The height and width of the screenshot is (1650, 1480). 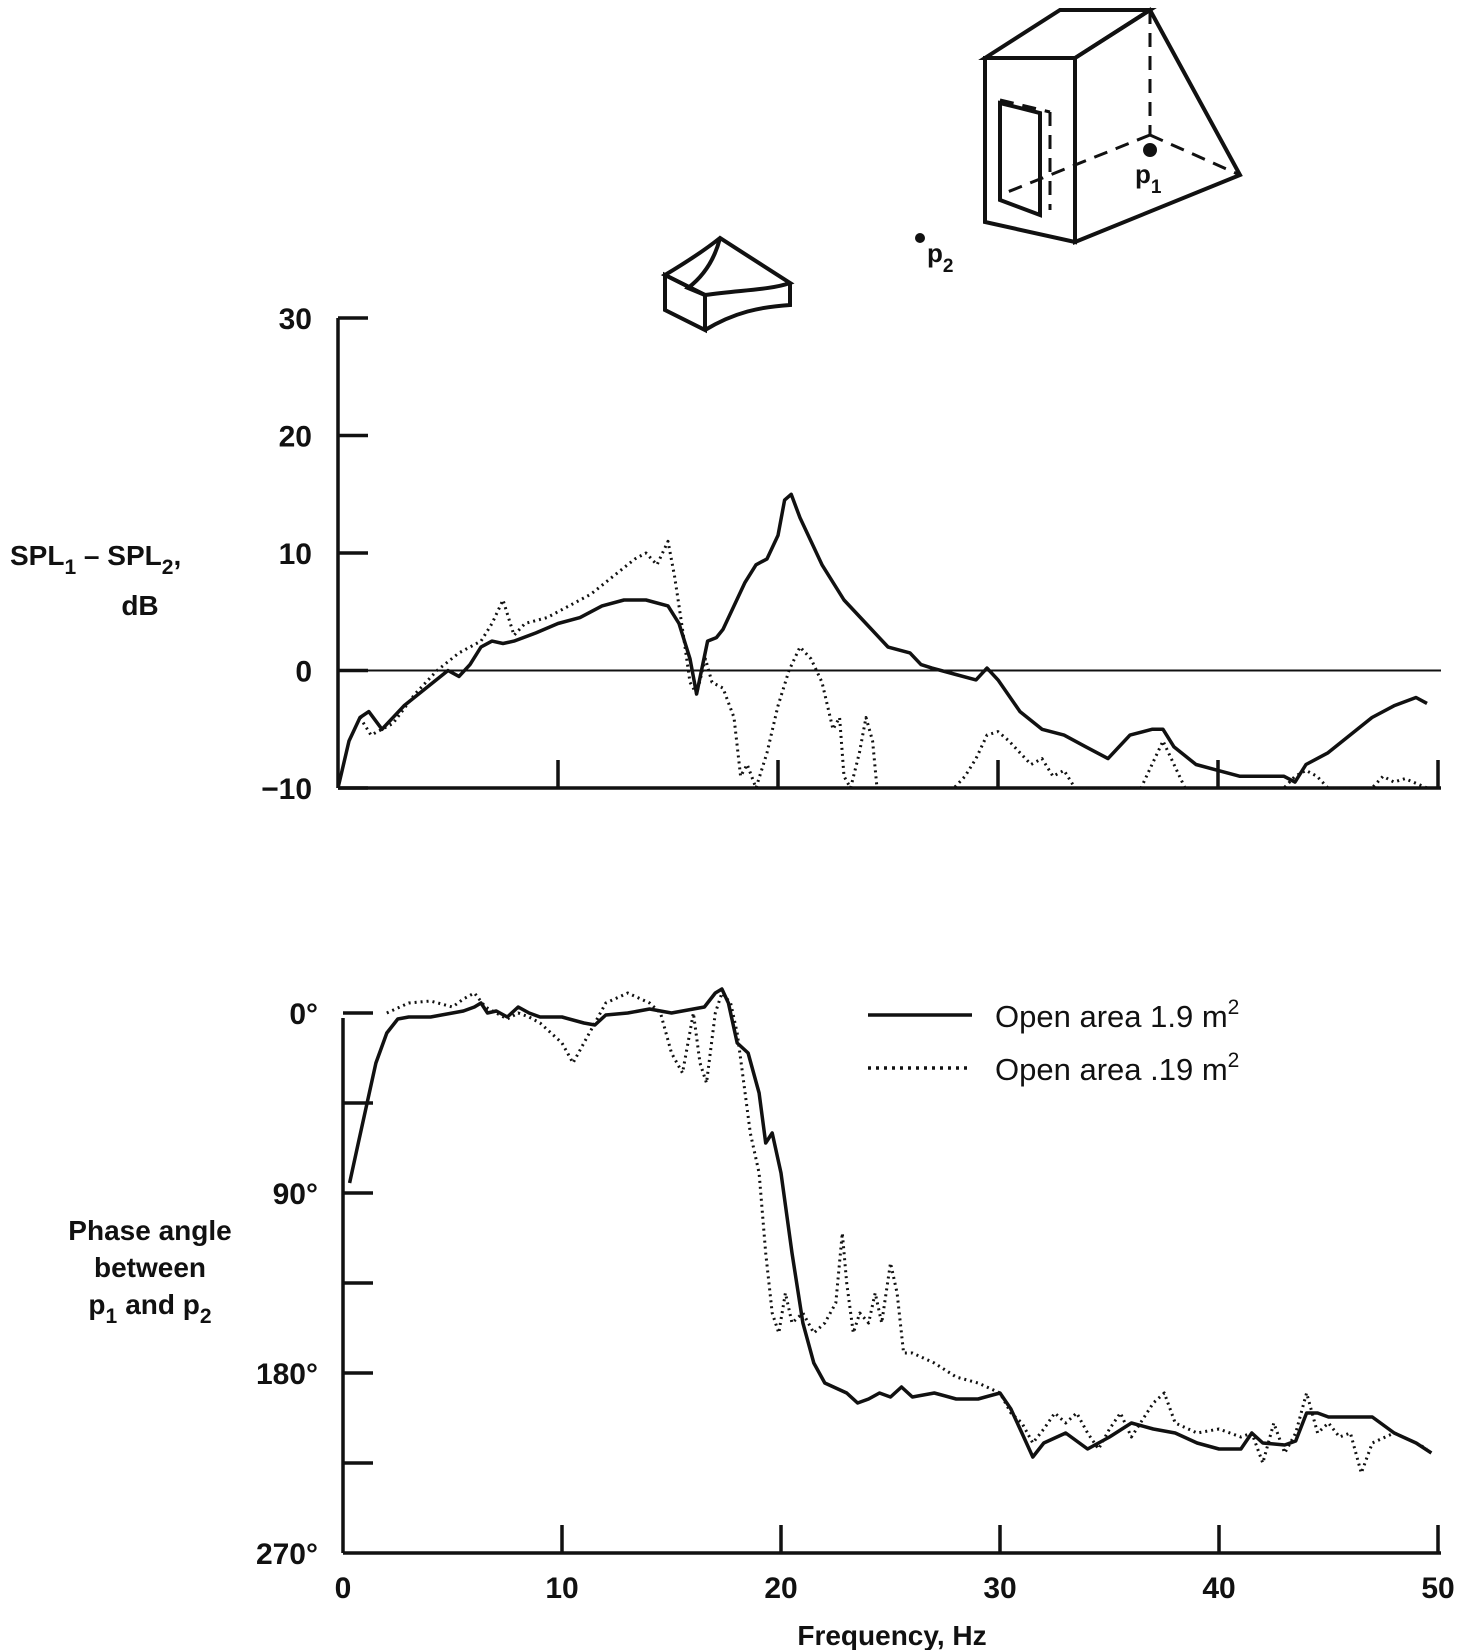 I want to click on enclosure-top-face, so click(x=1067, y=33).